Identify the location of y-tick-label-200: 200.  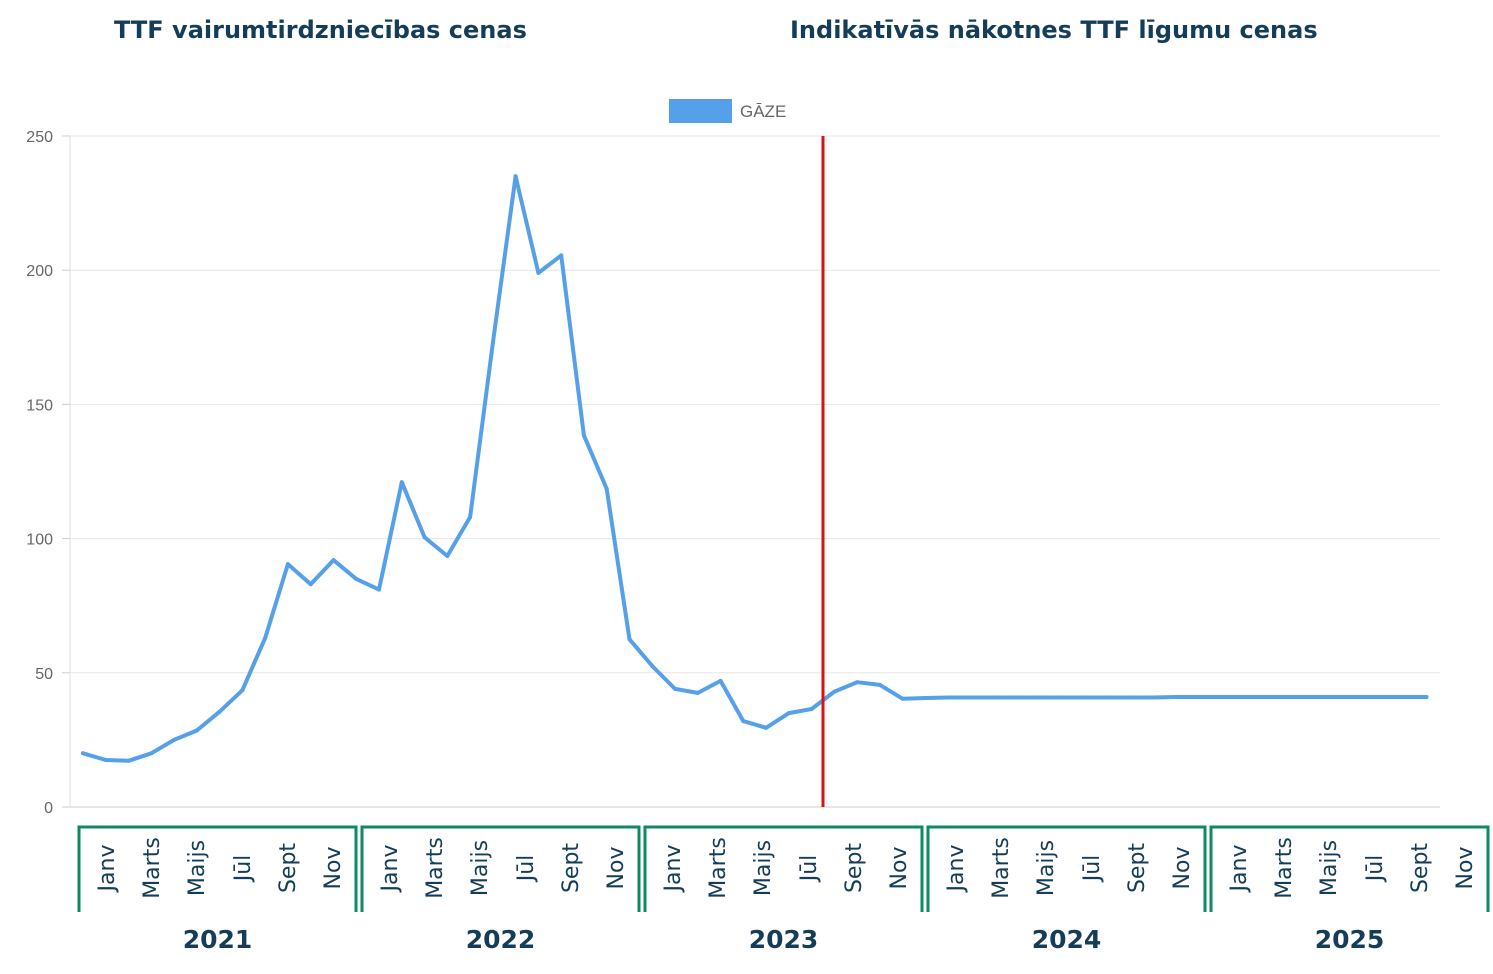
(39, 271).